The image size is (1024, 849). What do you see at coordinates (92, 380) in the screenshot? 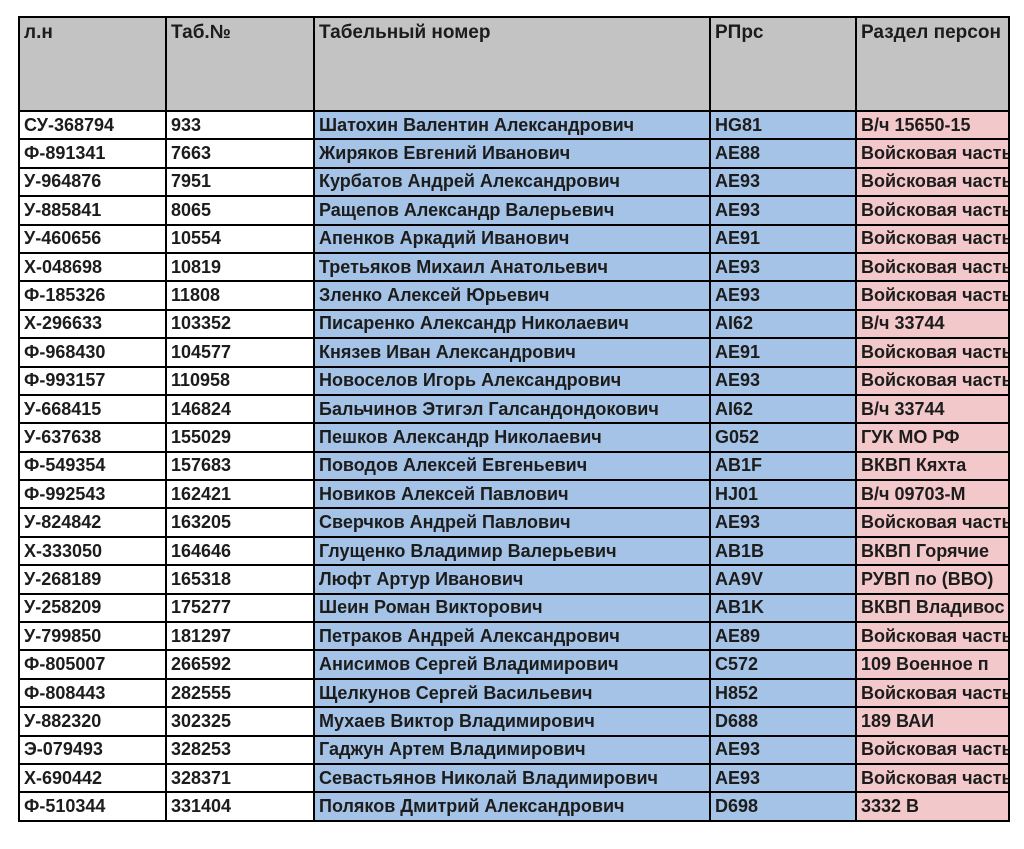
I see `cell-ln: Ф-993157` at bounding box center [92, 380].